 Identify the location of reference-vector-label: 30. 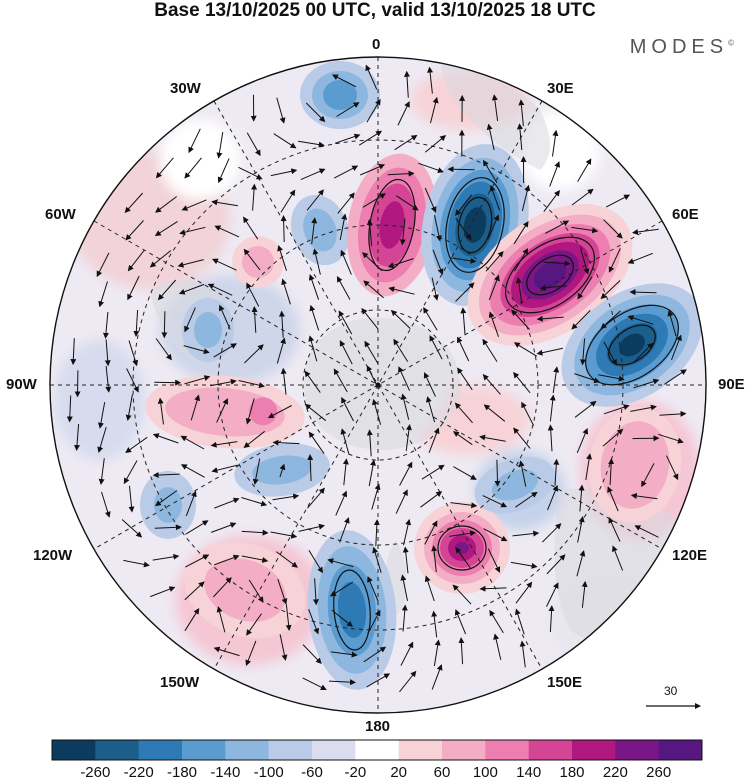
(671, 691).